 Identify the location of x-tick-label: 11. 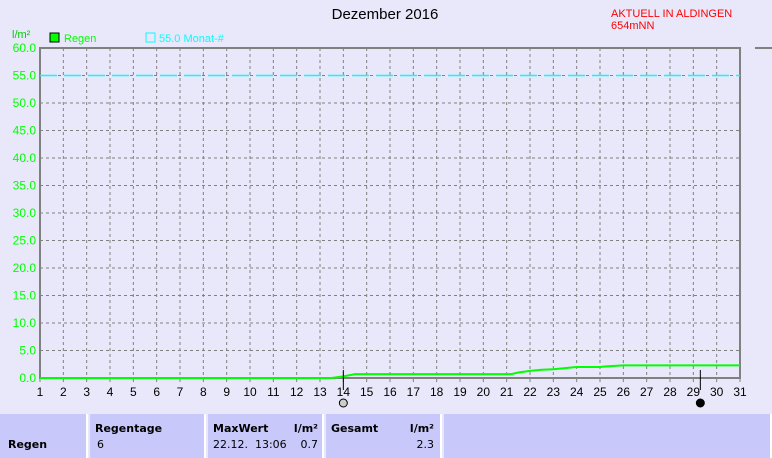
(273, 392).